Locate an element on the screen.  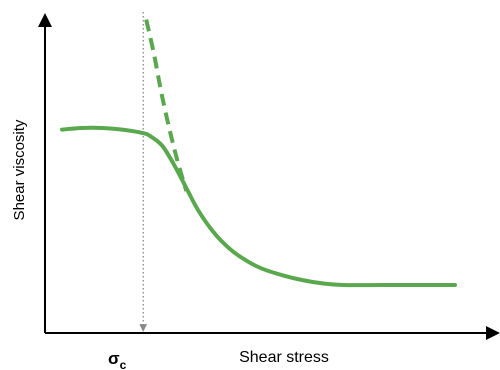
y-axis-title: Shear viscosity is located at coordinates (19, 169).